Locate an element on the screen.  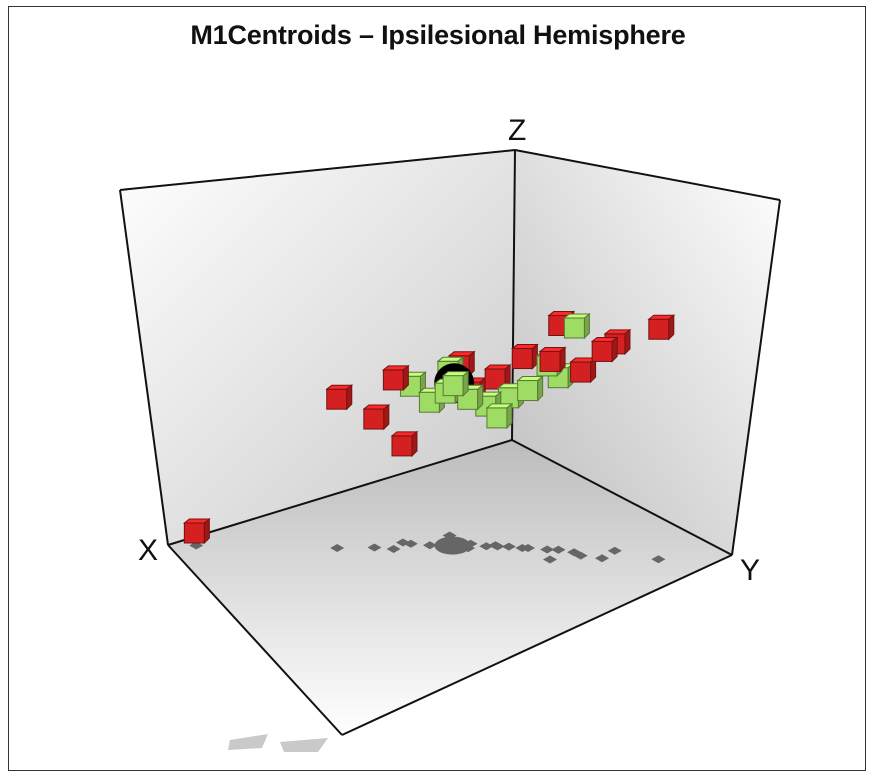
centroid-shadow is located at coordinates (452, 545).